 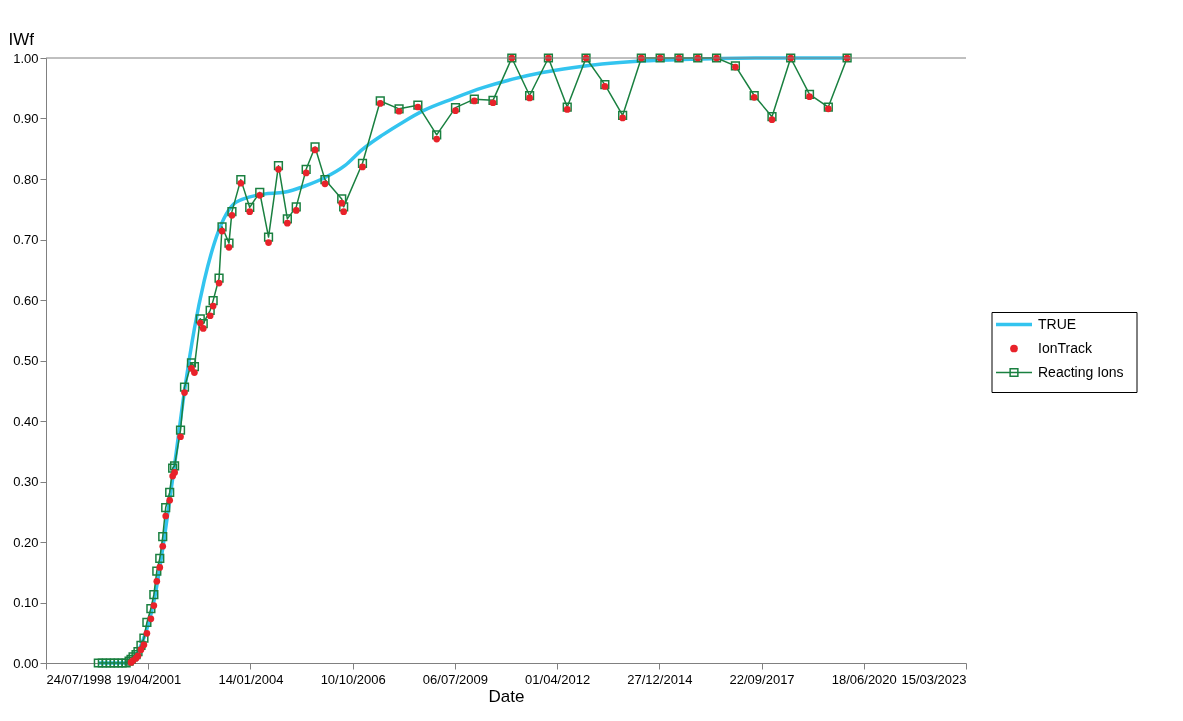 What do you see at coordinates (79, 679) in the screenshot?
I see `x-tick-label: 24/07/1998` at bounding box center [79, 679].